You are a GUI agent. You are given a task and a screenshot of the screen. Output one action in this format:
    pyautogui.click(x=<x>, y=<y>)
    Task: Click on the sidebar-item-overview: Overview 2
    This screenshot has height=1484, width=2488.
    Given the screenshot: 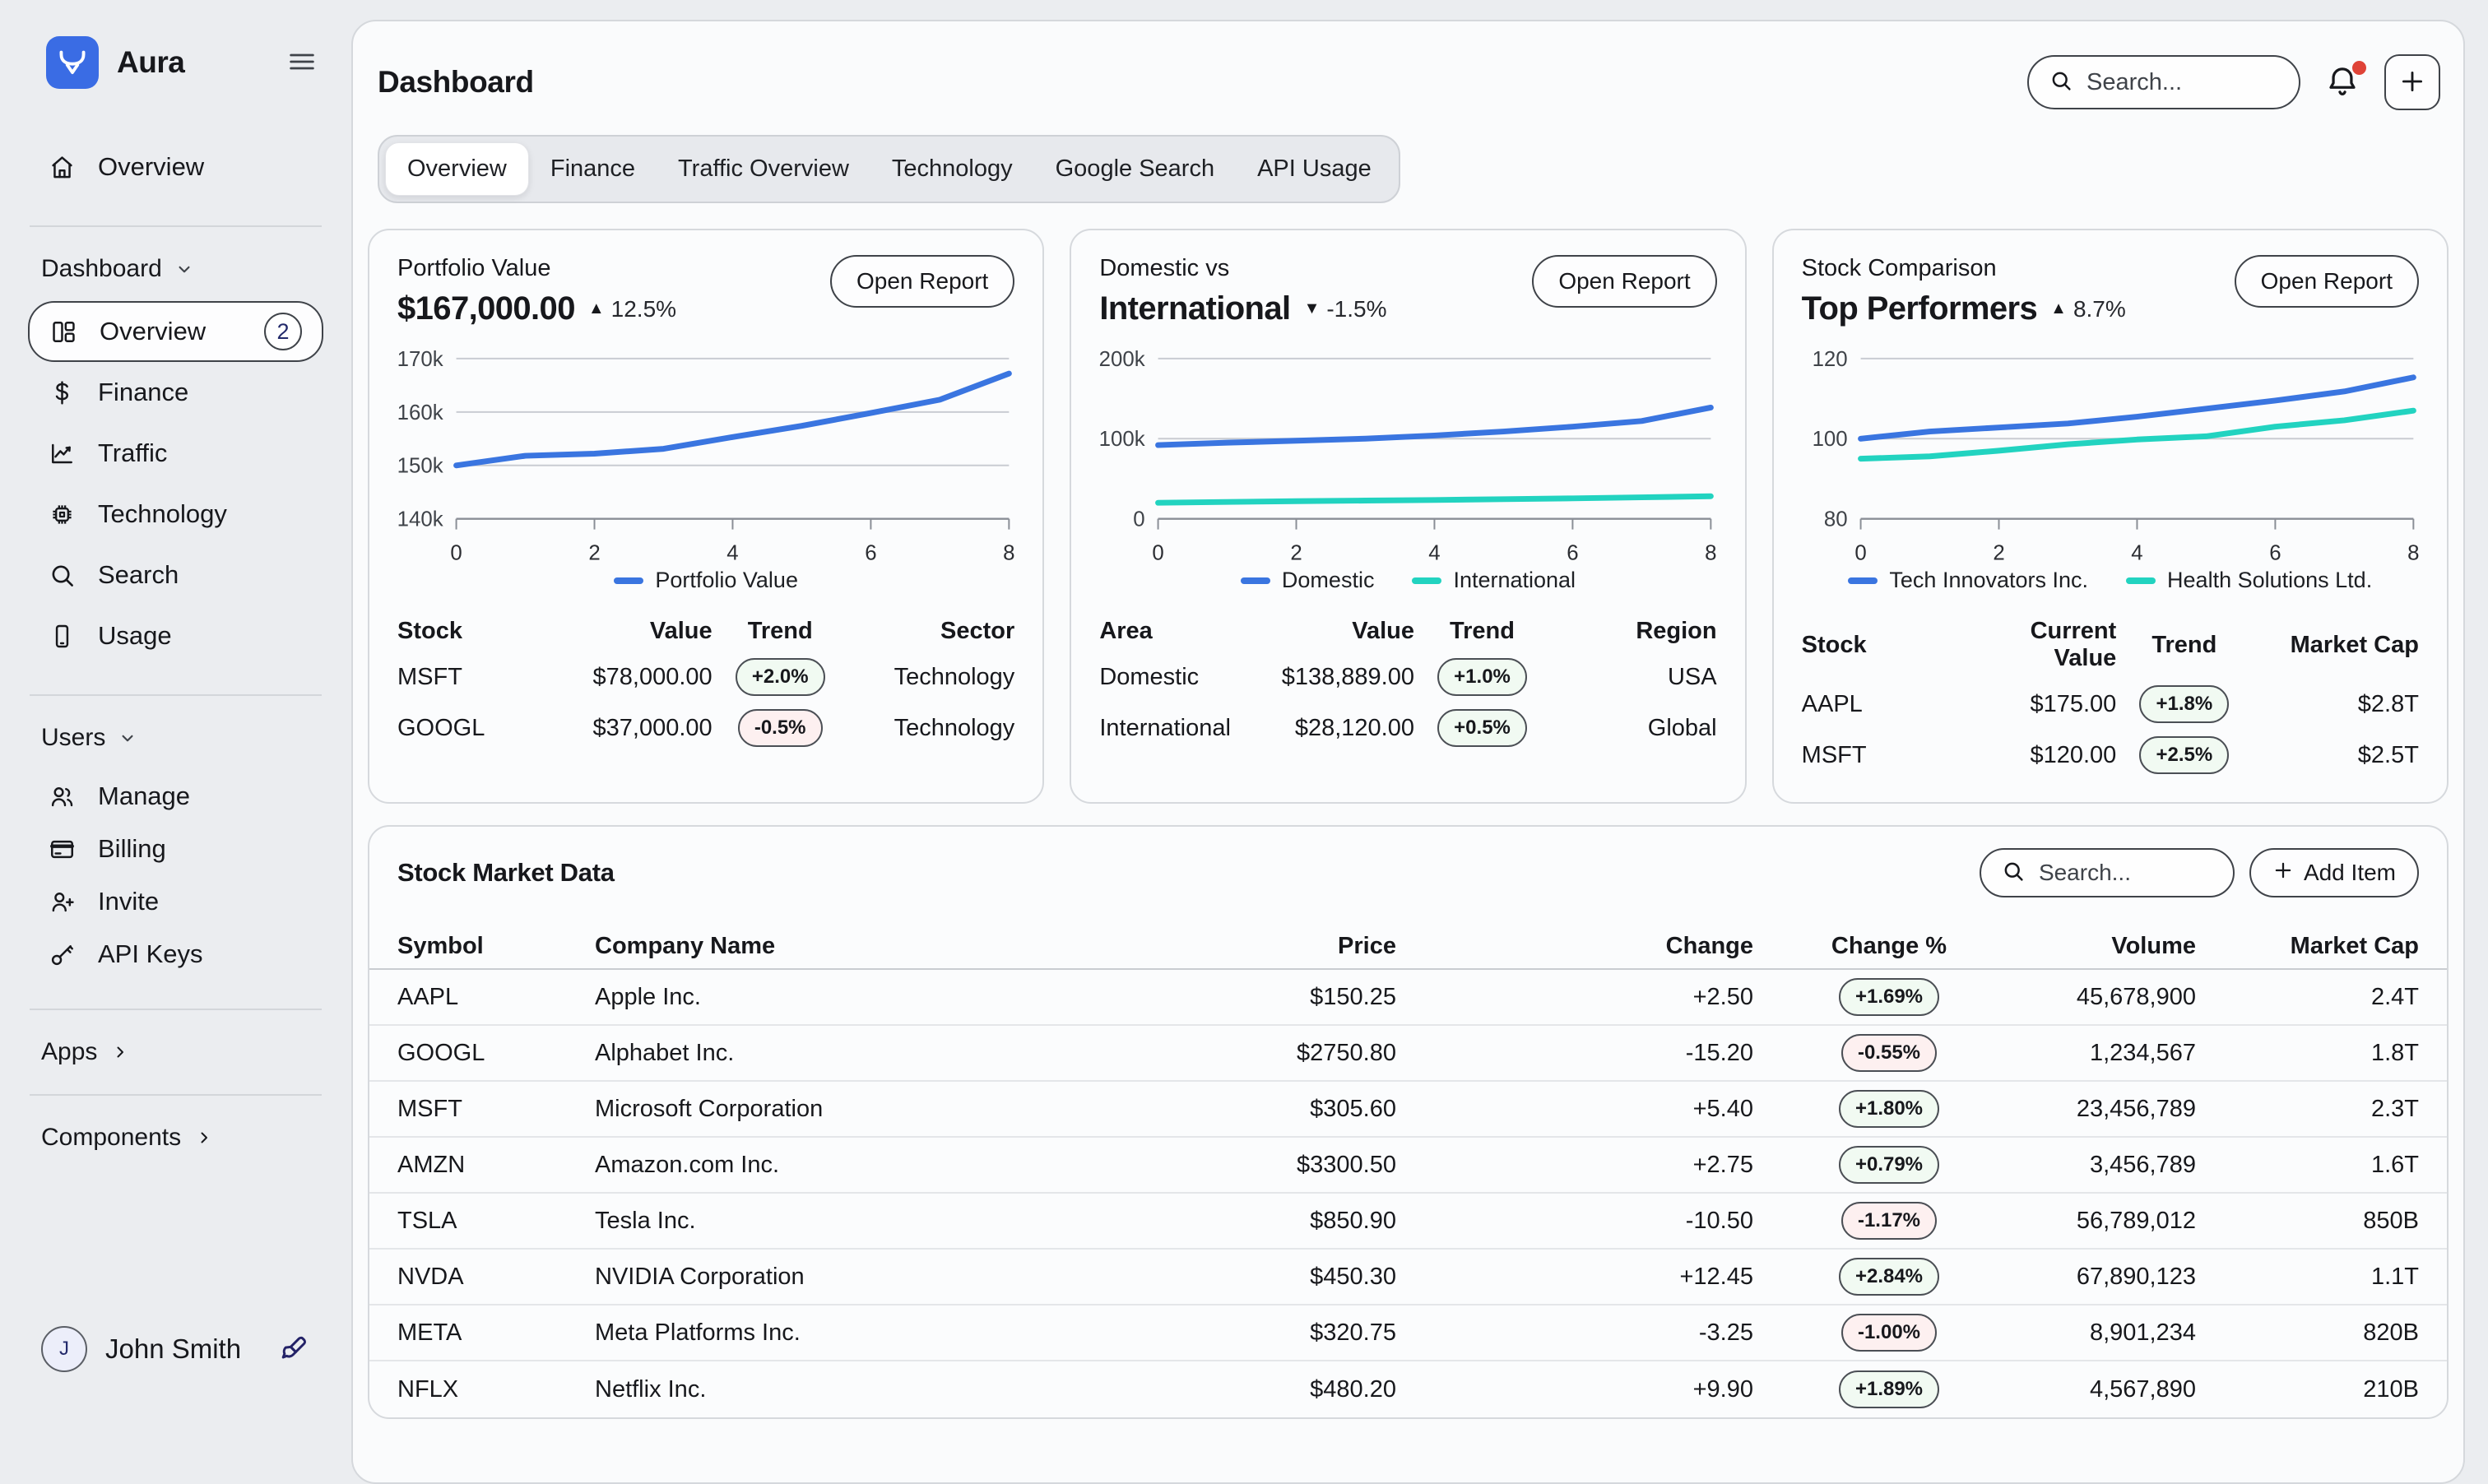 What is the action you would take?
    pyautogui.click(x=175, y=331)
    